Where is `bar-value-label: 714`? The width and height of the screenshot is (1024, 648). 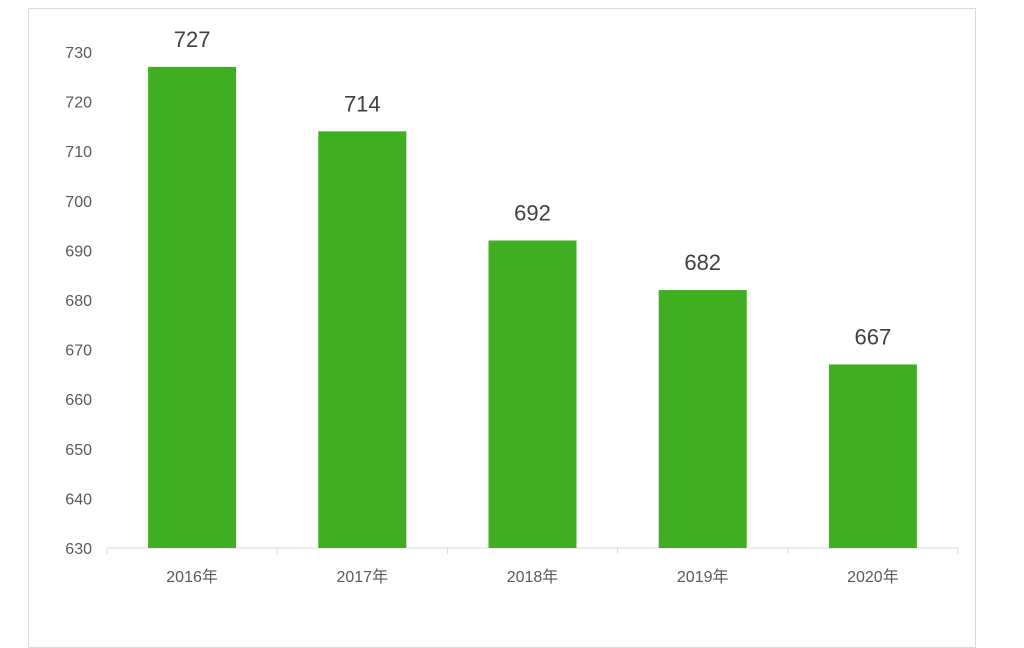
bar-value-label: 714 is located at coordinates (362, 103).